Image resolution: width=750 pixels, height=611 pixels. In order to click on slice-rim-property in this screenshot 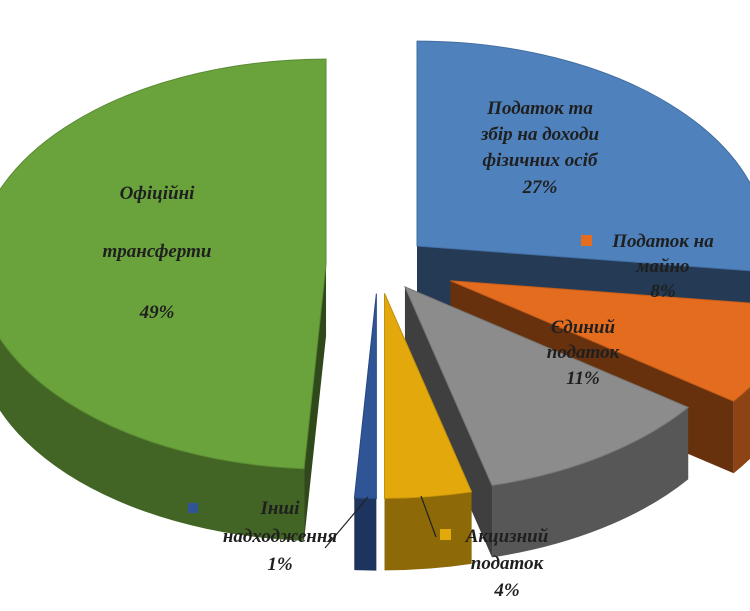, I will do `click(741, 430)`.